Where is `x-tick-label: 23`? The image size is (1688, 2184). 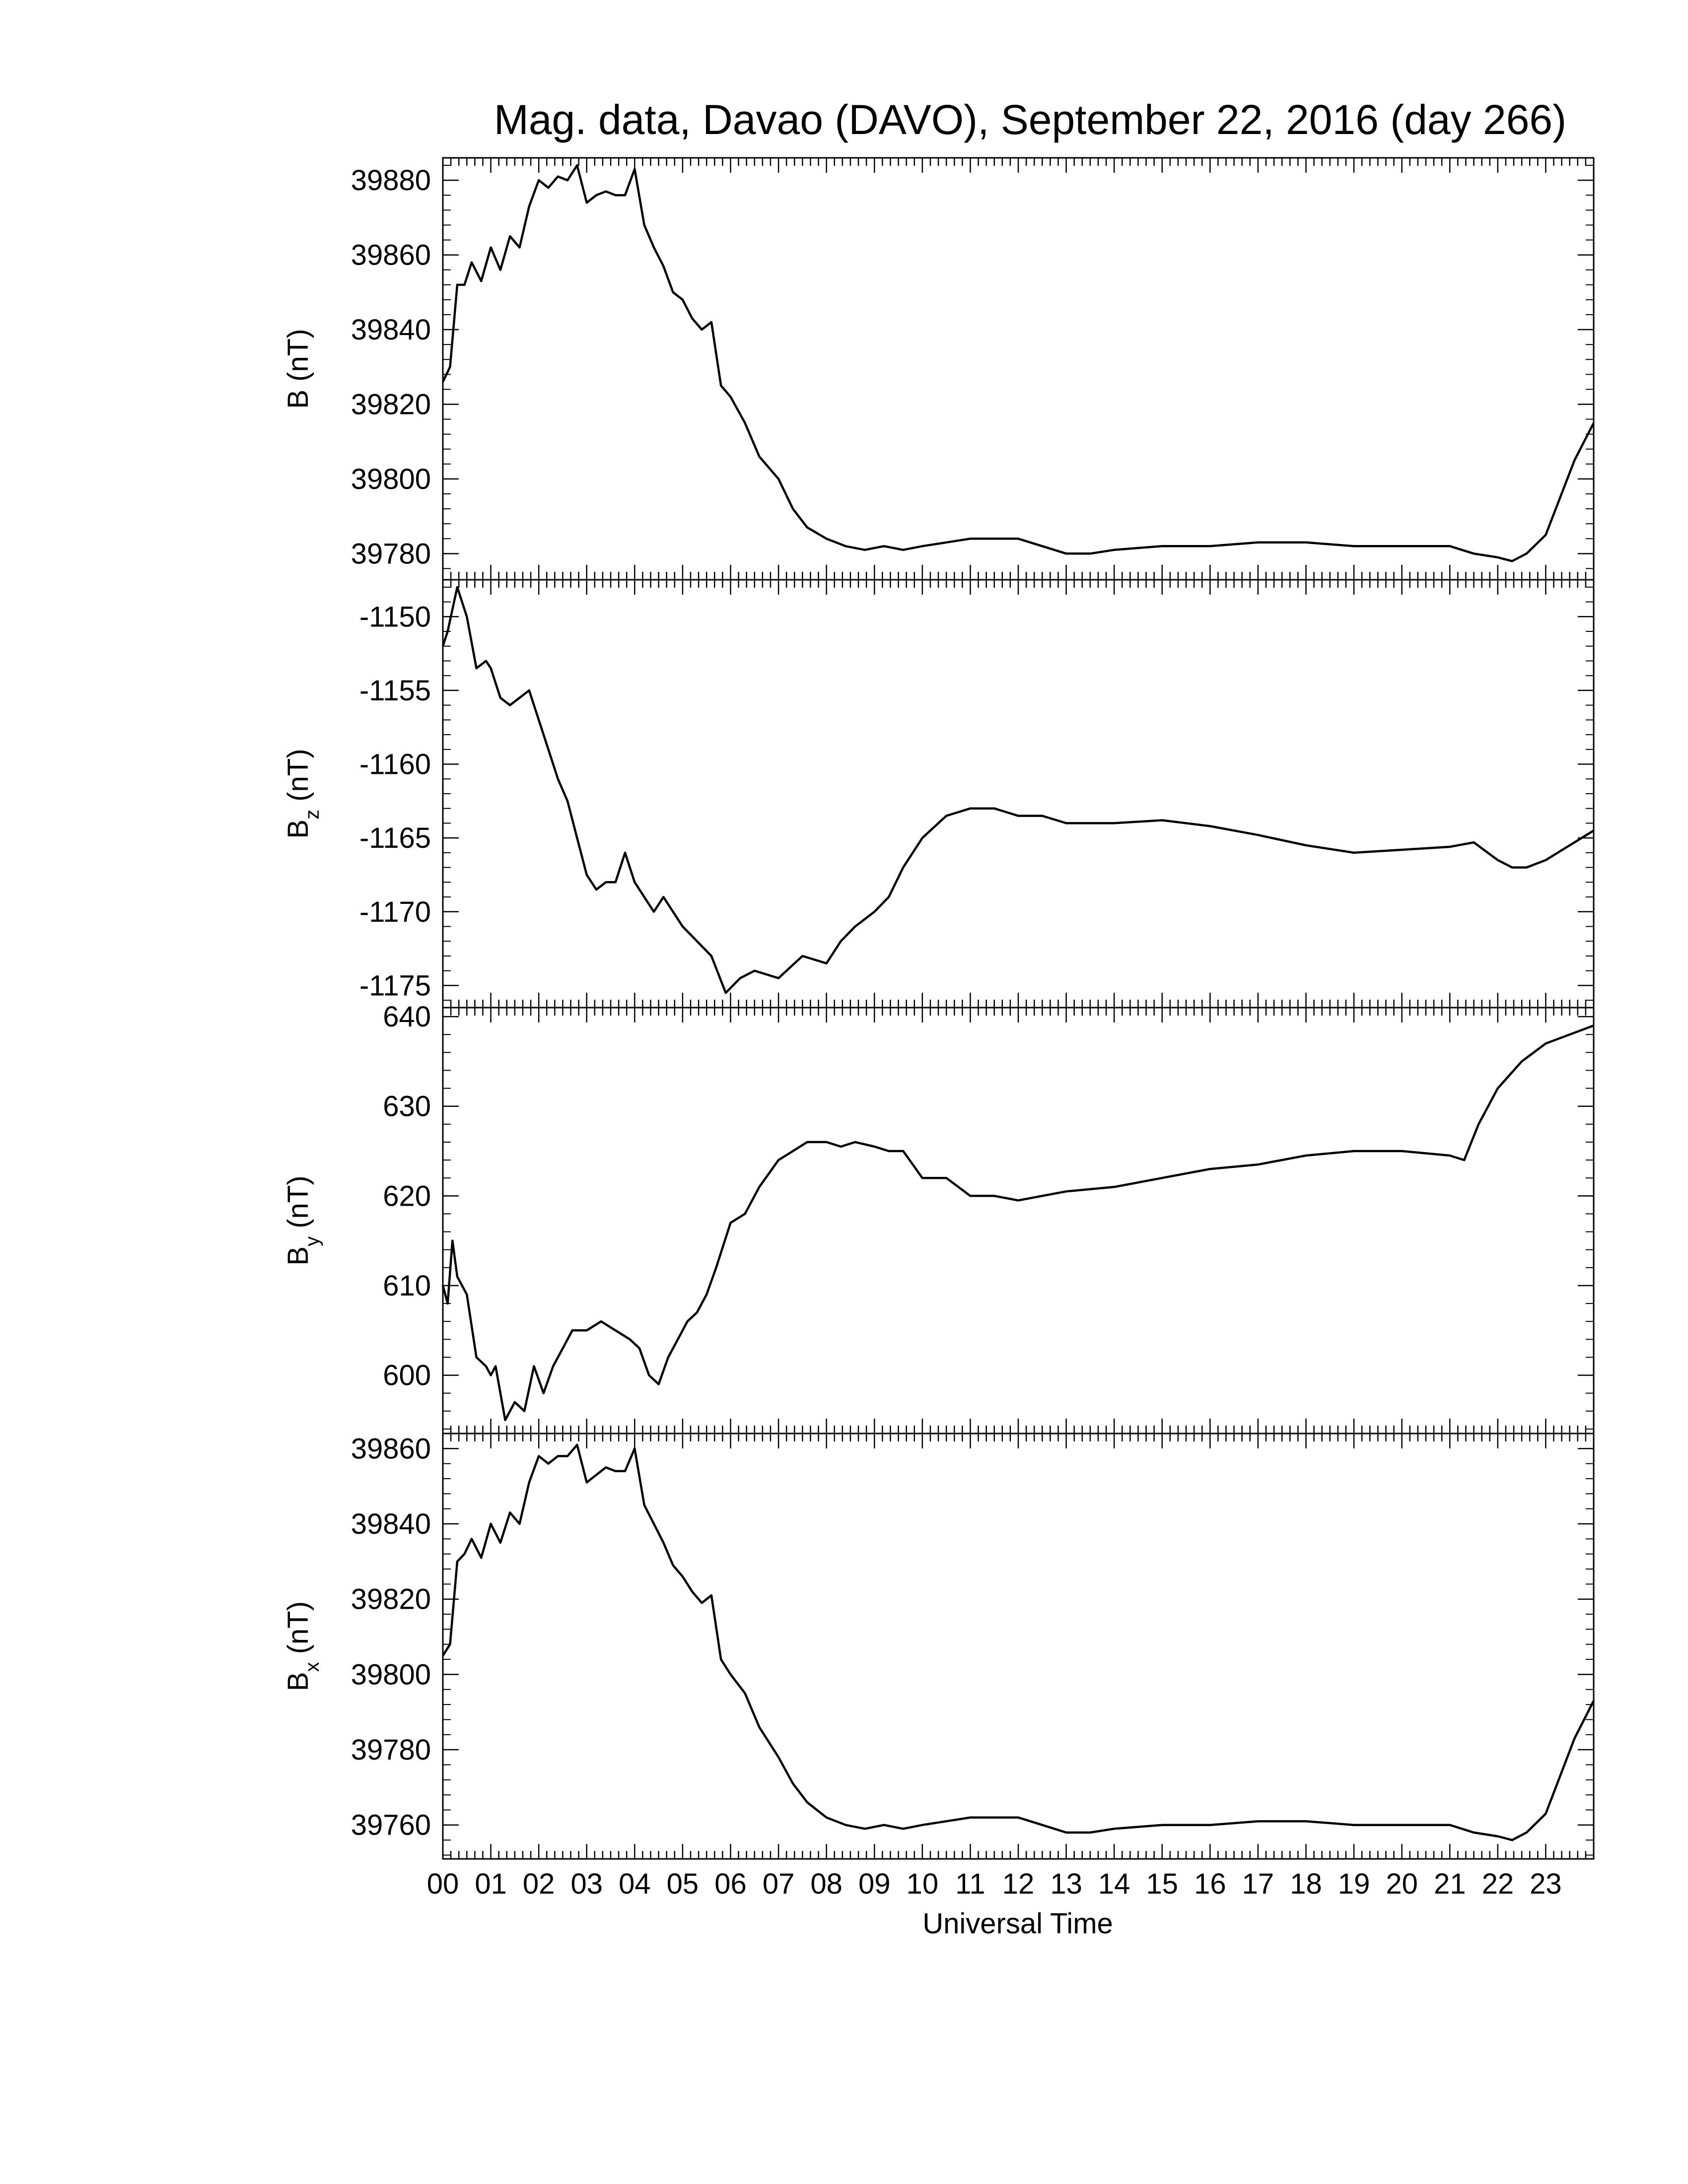
x-tick-label: 23 is located at coordinates (1546, 1884).